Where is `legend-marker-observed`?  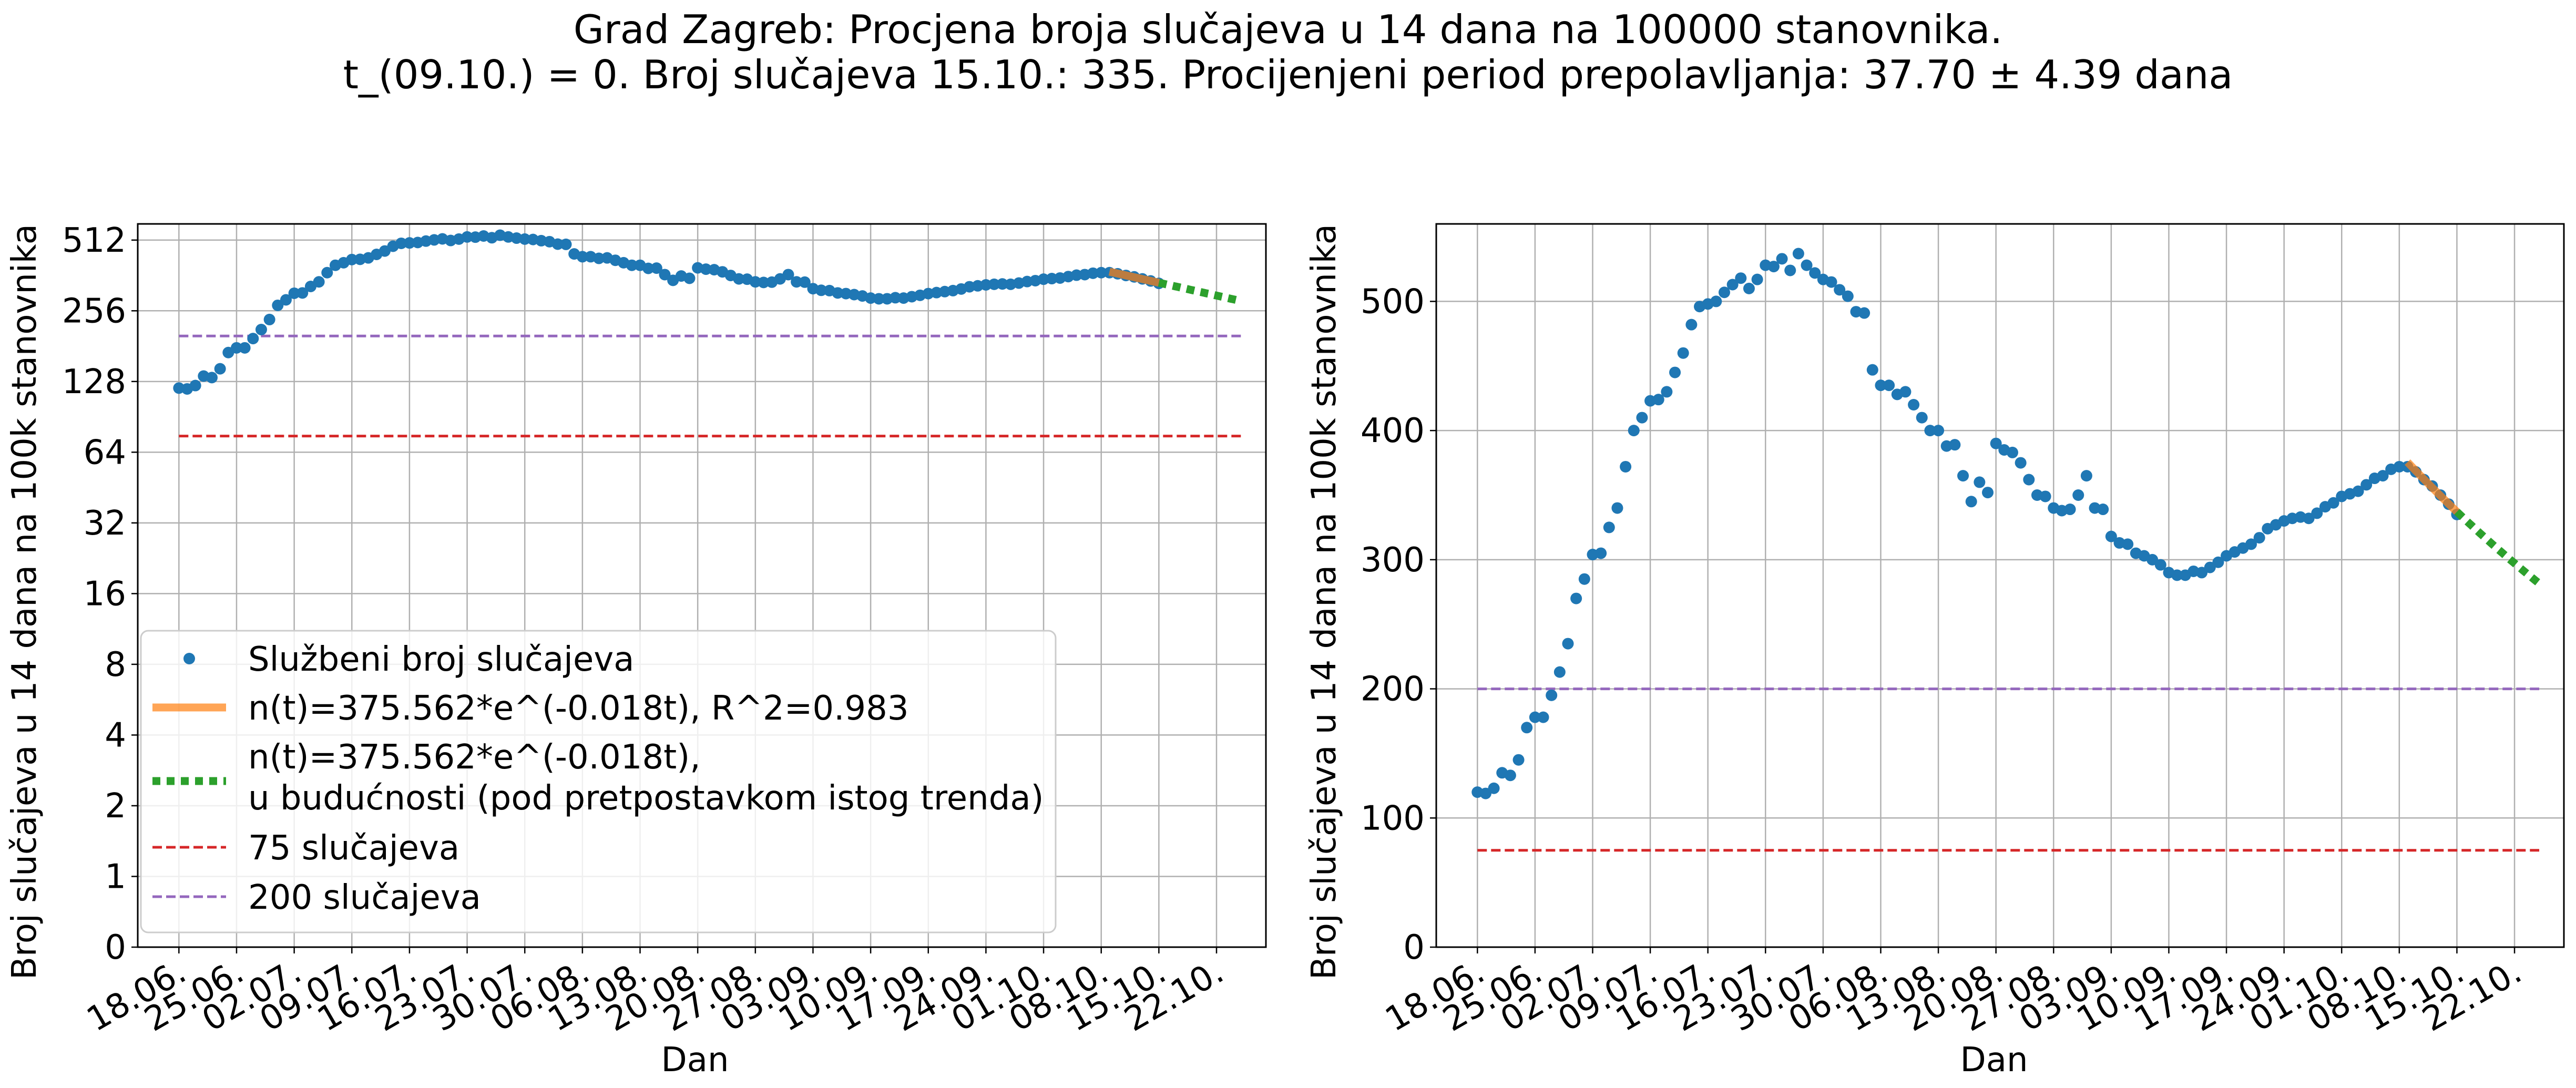
legend-marker-observed is located at coordinates (189, 658).